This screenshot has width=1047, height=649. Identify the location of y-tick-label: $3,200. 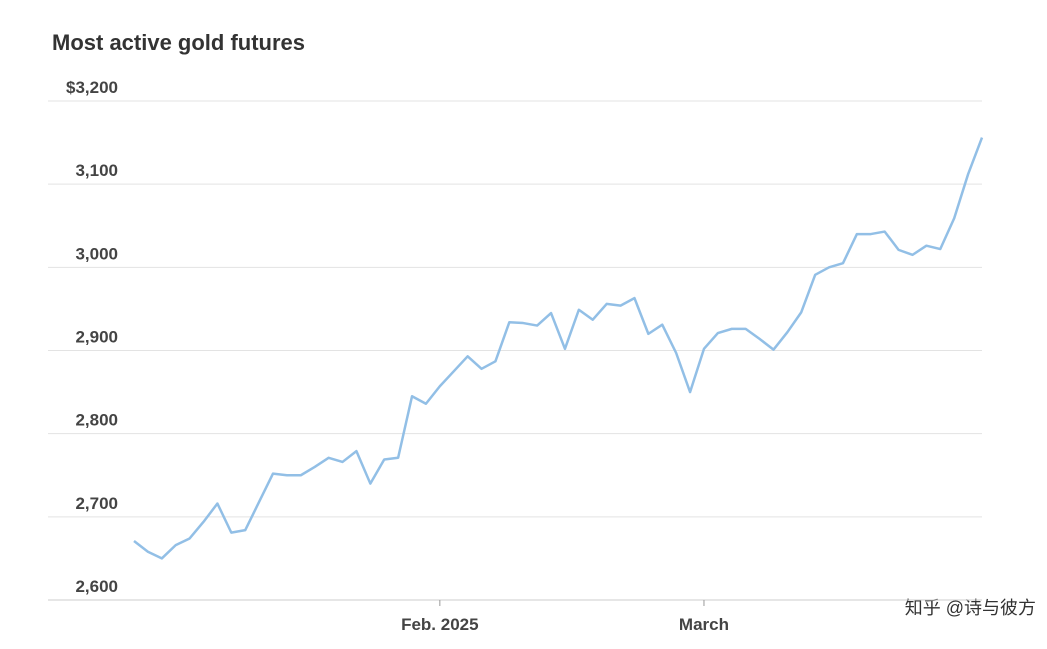
(92, 87).